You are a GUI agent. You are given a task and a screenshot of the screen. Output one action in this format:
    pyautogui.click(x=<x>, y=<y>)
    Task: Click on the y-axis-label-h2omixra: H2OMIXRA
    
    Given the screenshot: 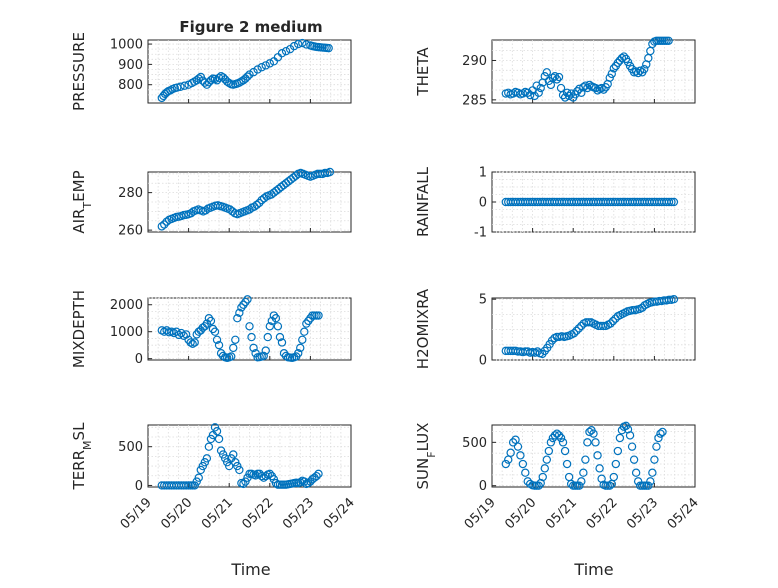 What is the action you would take?
    pyautogui.click(x=423, y=328)
    